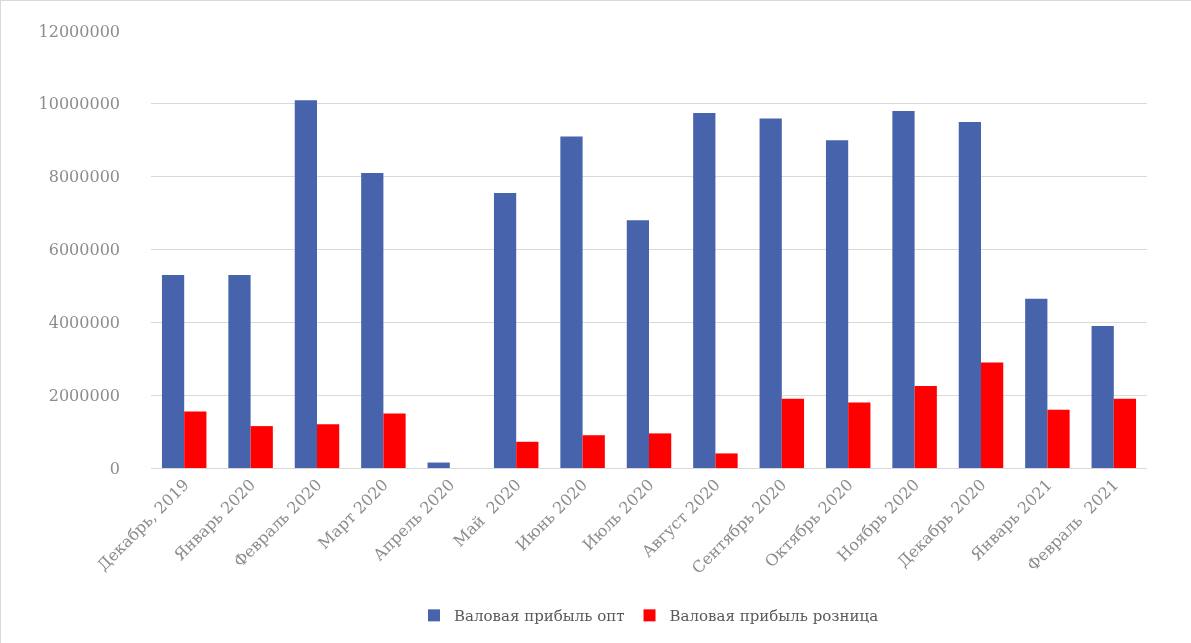 The width and height of the screenshot is (1191, 643). Describe the element at coordinates (79, 104) in the screenshot. I see `y-tick-label: 10000000` at that location.